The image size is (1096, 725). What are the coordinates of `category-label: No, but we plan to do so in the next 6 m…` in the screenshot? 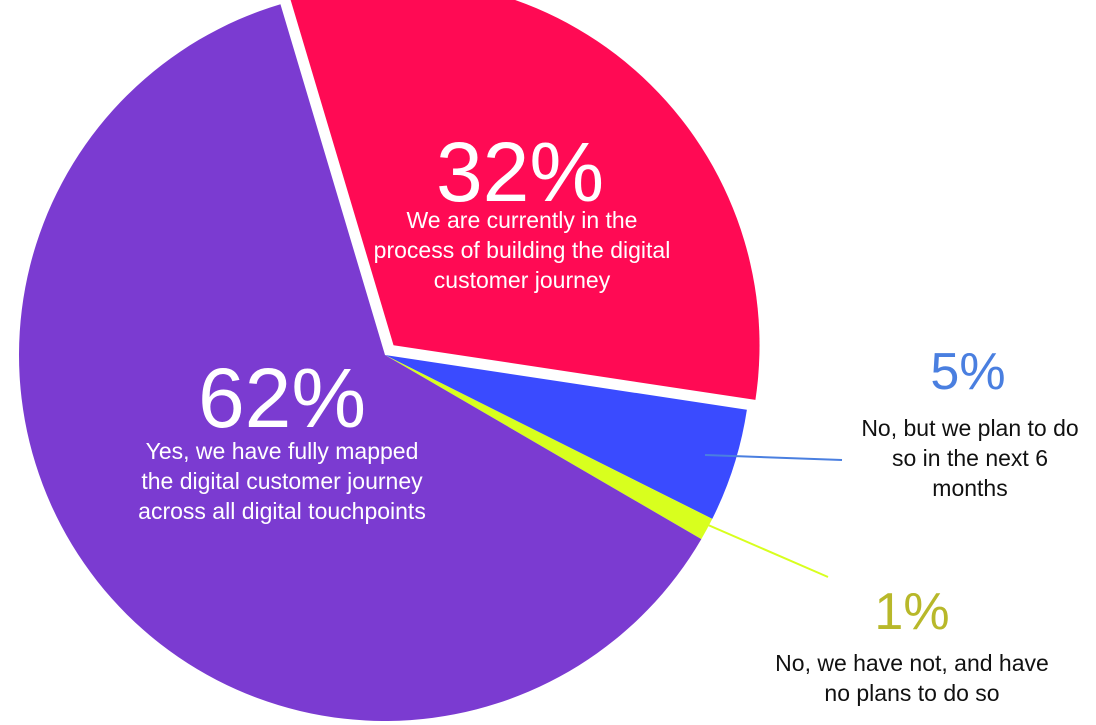 It's located at (970, 458).